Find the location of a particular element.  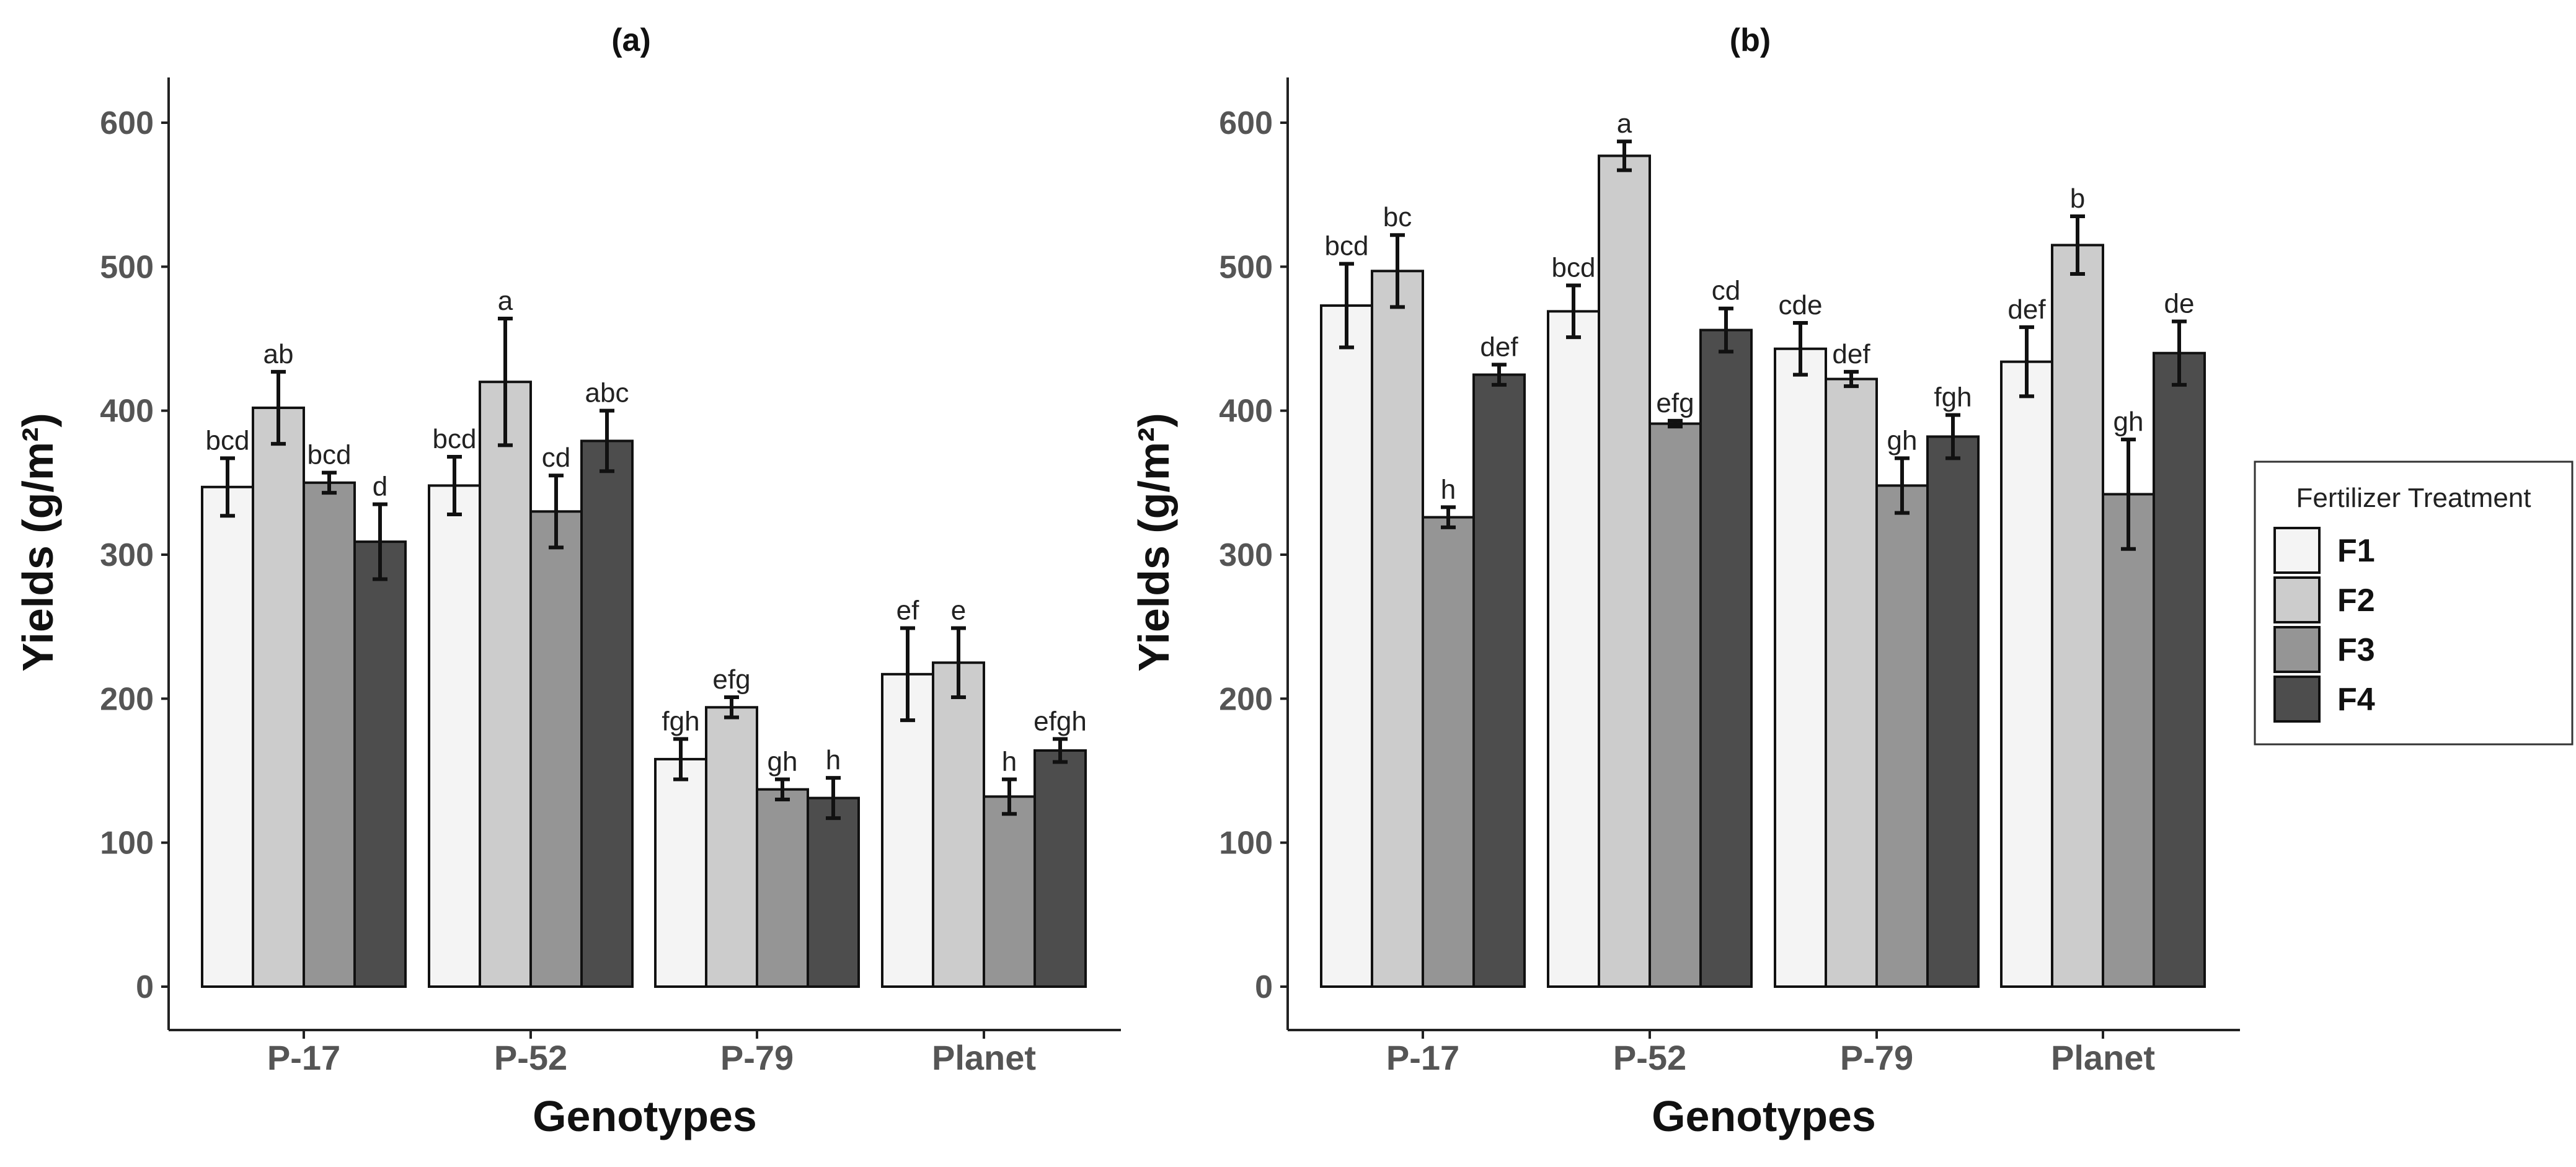

significance-label: abc is located at coordinates (607, 393).